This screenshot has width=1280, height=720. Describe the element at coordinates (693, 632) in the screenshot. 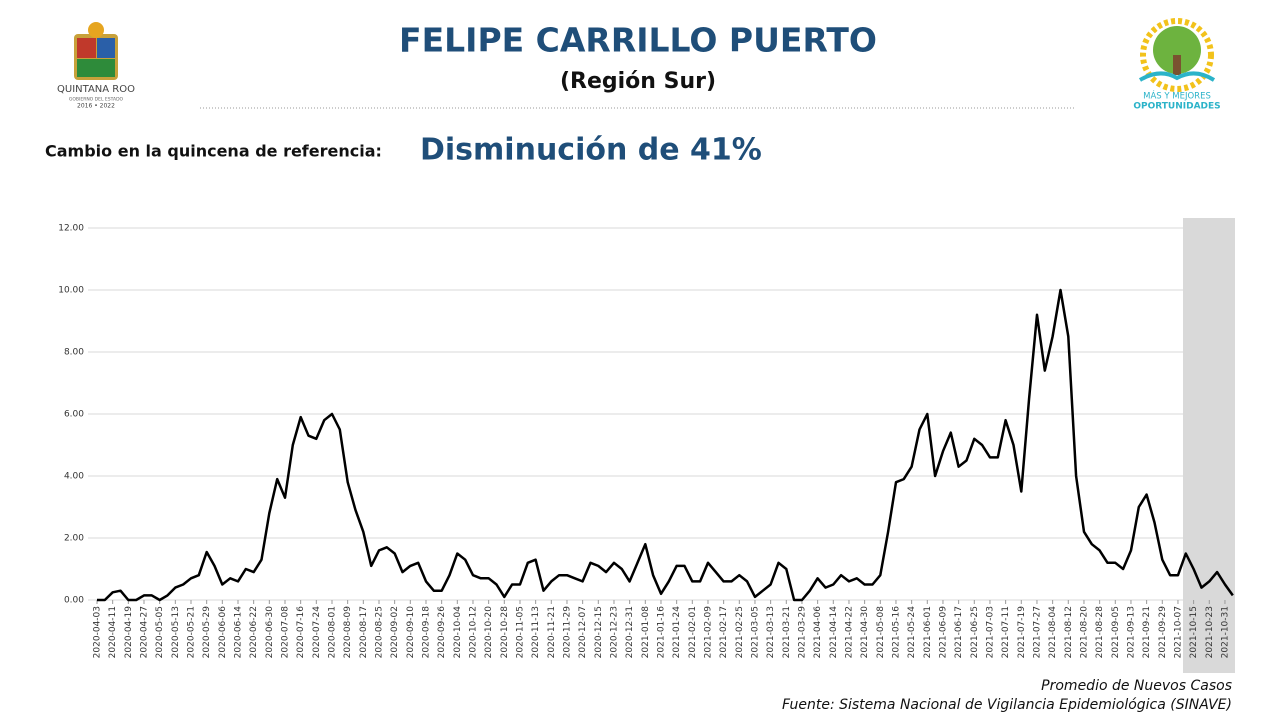

I see `x-tick-label: 2021-02-01` at that location.